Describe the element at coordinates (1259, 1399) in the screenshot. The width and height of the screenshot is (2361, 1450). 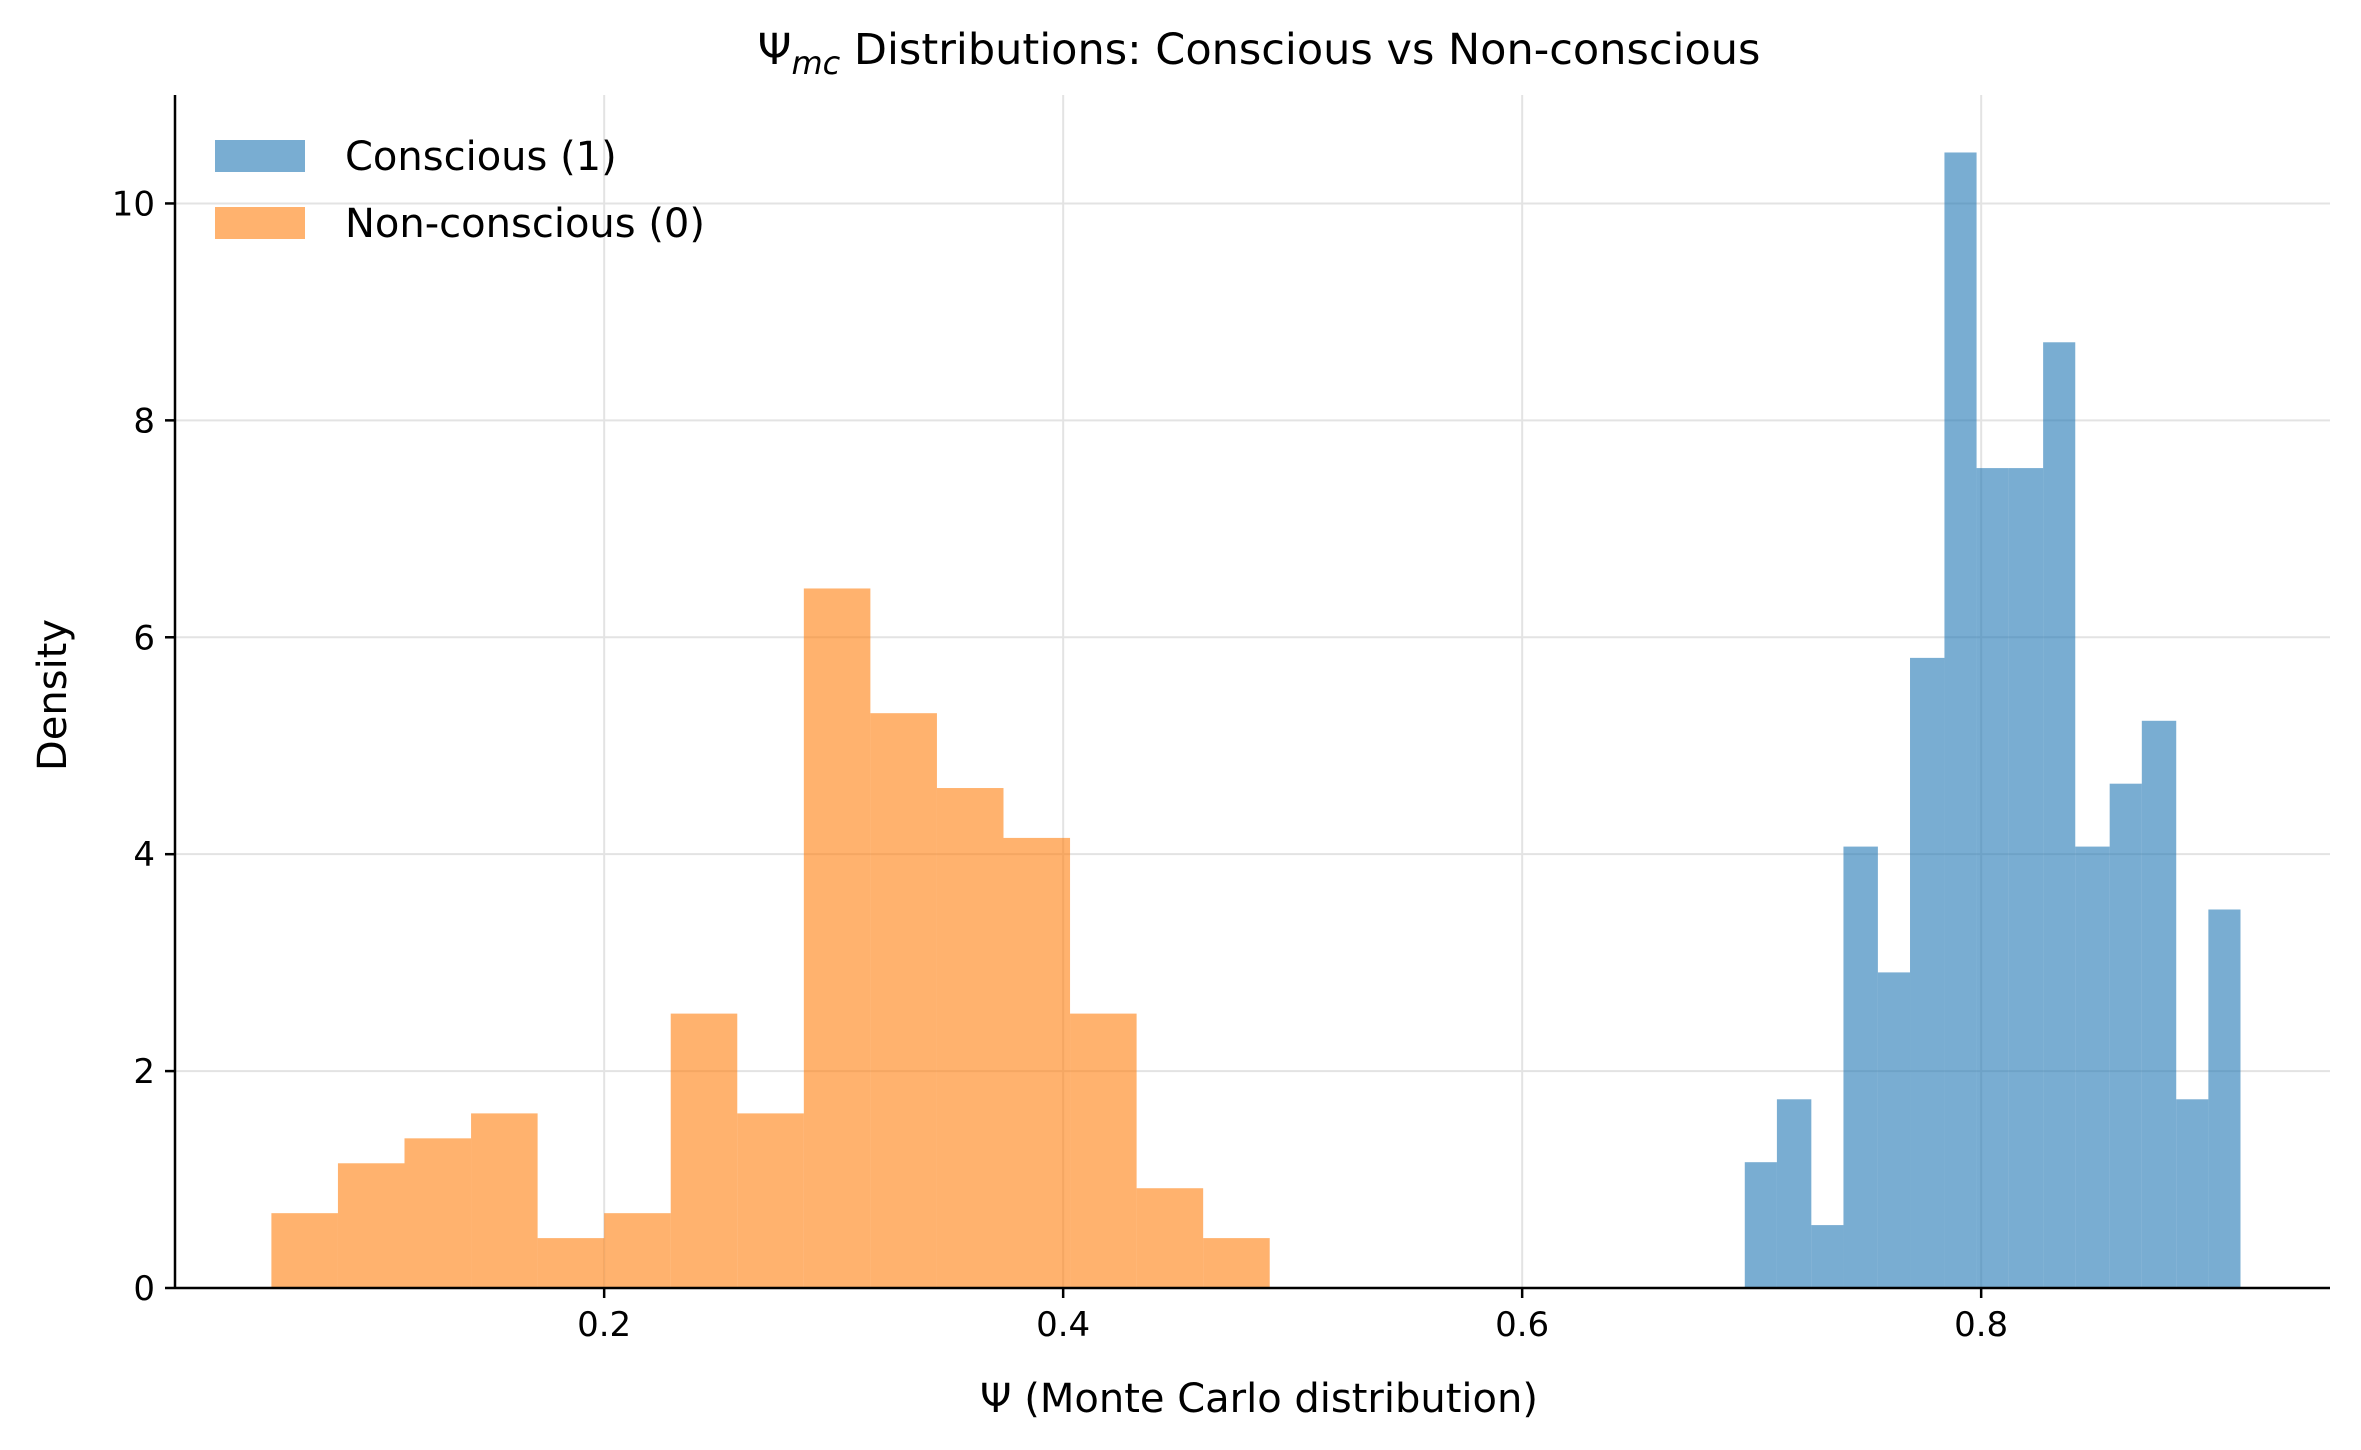
I see `x-axis-label: Ψ (Monte Carlo distribution)` at that location.